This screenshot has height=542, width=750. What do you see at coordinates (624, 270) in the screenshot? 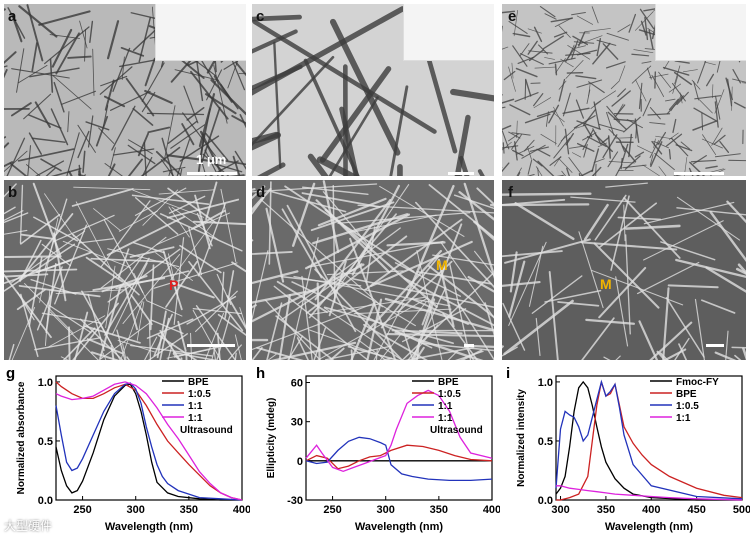
I see `sem-image-f: M` at bounding box center [624, 270].